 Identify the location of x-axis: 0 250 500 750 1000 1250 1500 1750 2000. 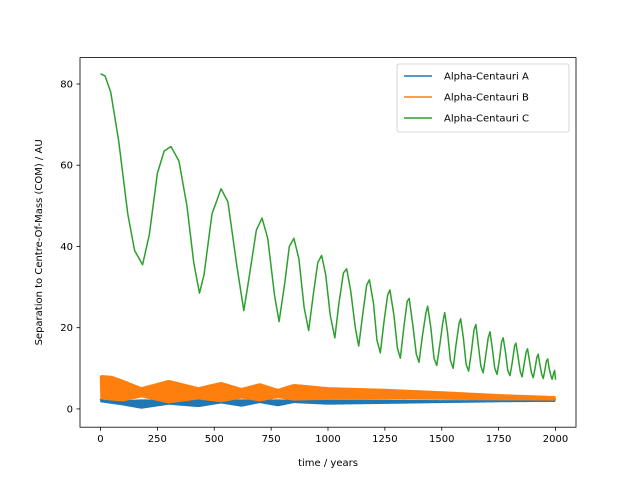
(332, 436).